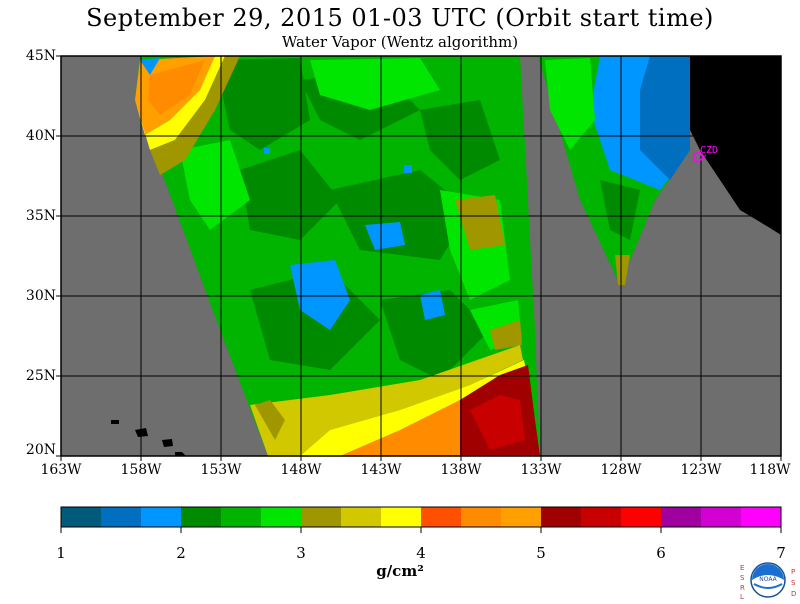 The height and width of the screenshot is (604, 800). What do you see at coordinates (40, 216) in the screenshot?
I see `lat-label-35n: 35N` at bounding box center [40, 216].